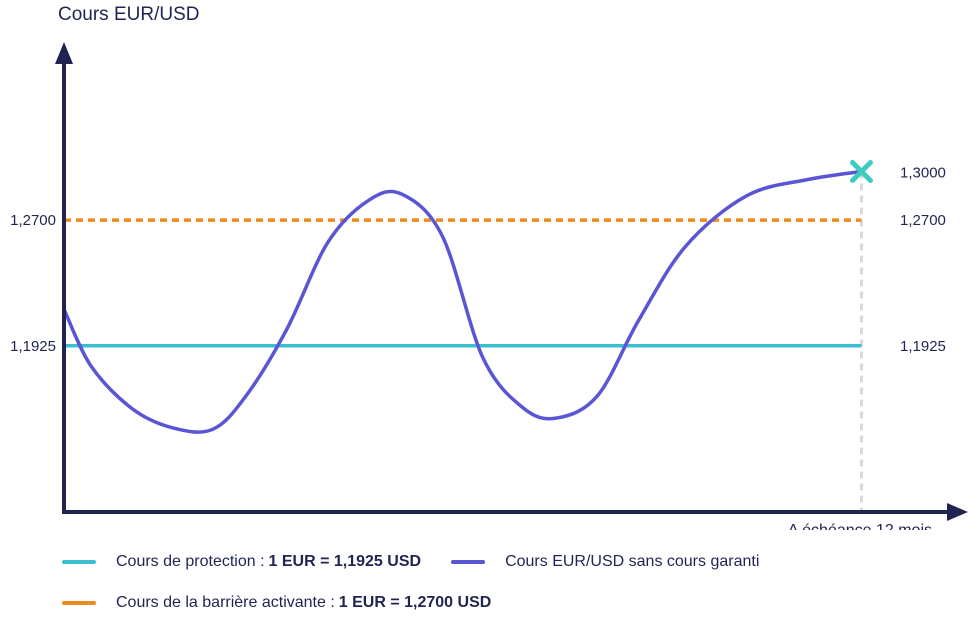 This screenshot has width=972, height=620. Describe the element at coordinates (33, 346) in the screenshot. I see `protection-left-tick-label: 1,1925` at that location.